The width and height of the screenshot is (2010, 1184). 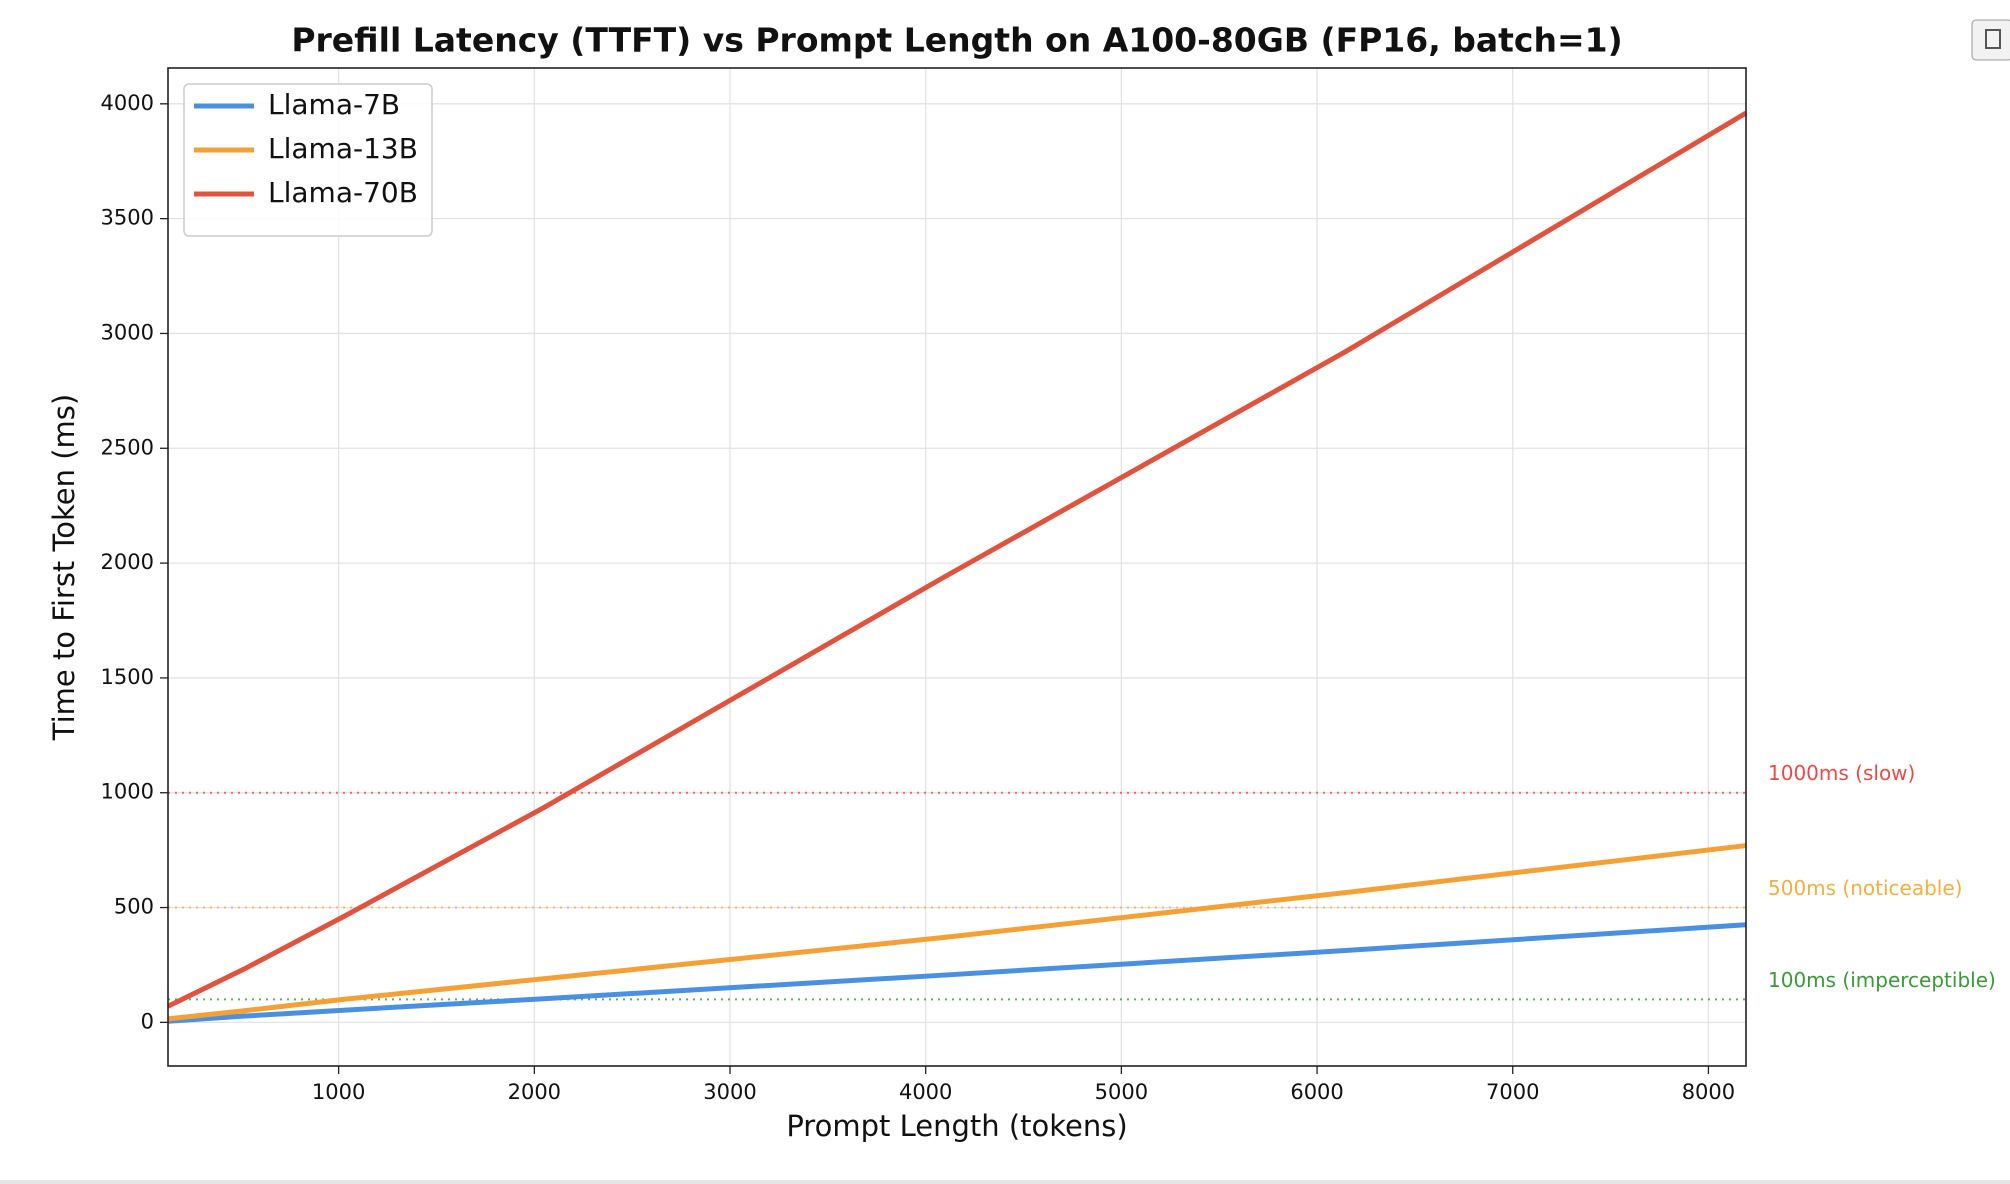 What do you see at coordinates (127, 677) in the screenshot?
I see `y-tick-label: 1500` at bounding box center [127, 677].